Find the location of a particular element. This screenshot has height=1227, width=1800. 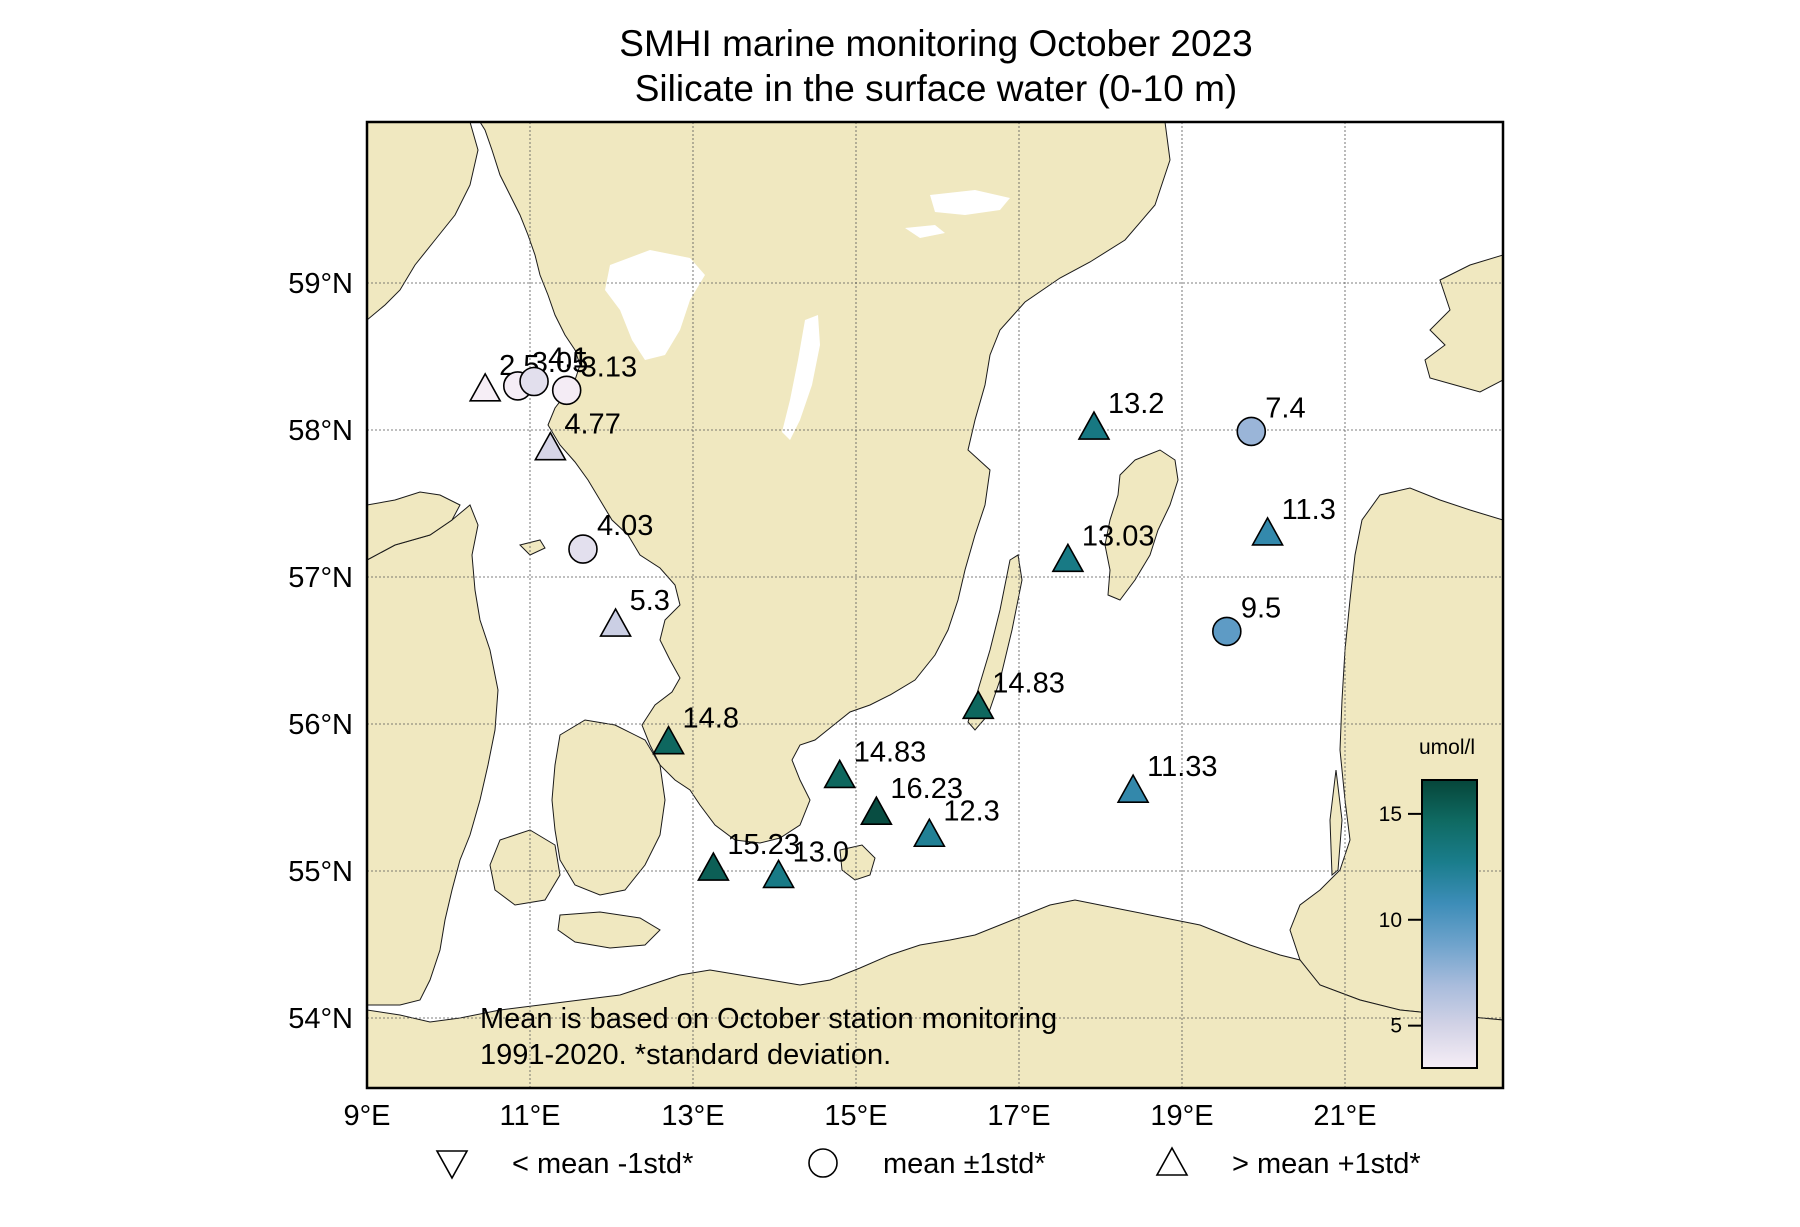

colorbar-gradient is located at coordinates (1449, 924).